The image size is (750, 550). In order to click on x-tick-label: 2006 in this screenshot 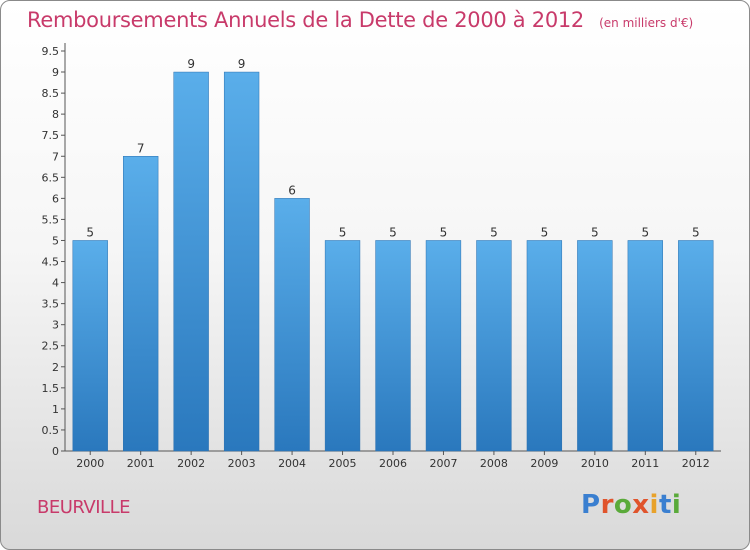, I will do `click(393, 463)`.